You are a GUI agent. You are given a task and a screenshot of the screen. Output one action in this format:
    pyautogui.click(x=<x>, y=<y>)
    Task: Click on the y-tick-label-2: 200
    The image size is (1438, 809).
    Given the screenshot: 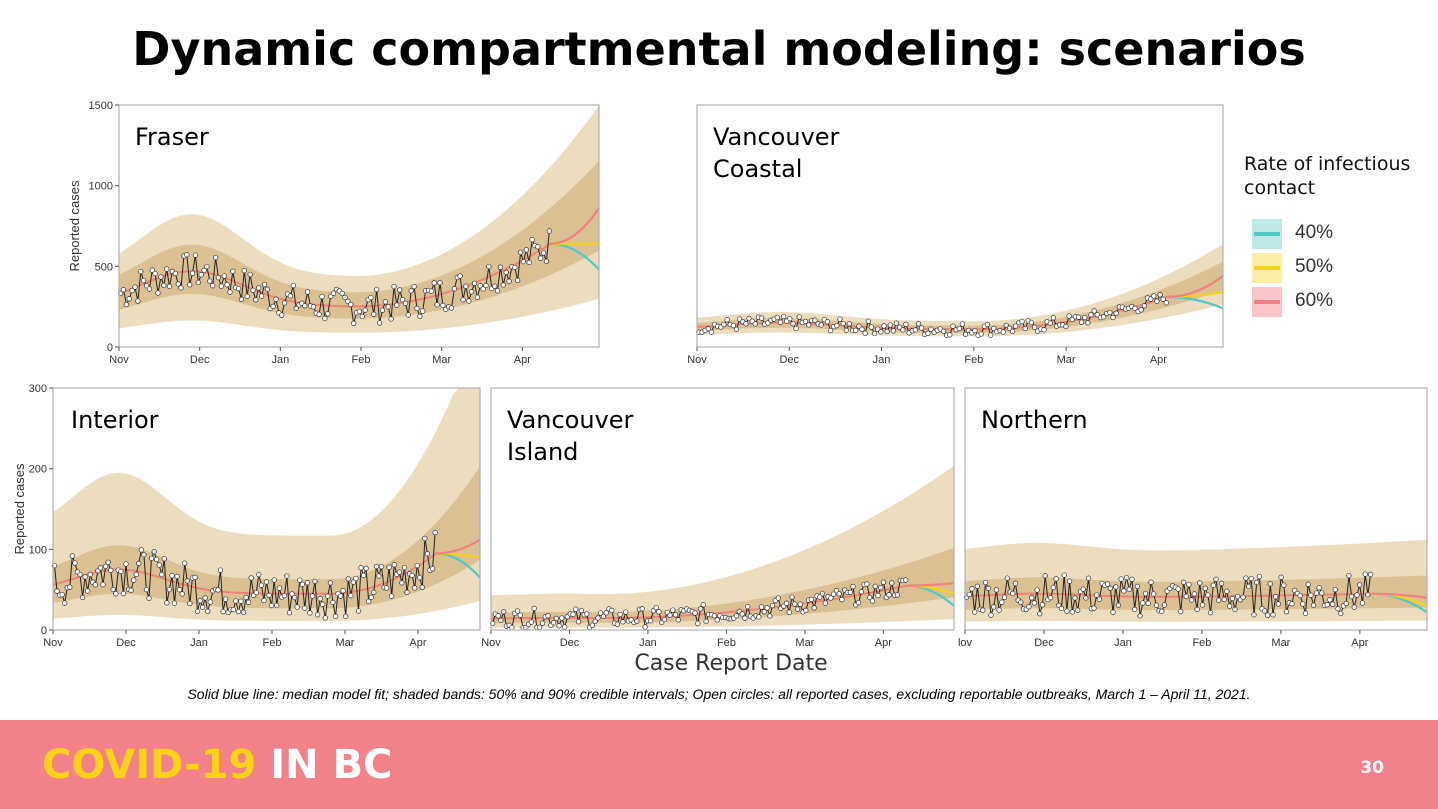 What is the action you would take?
    pyautogui.click(x=38, y=470)
    